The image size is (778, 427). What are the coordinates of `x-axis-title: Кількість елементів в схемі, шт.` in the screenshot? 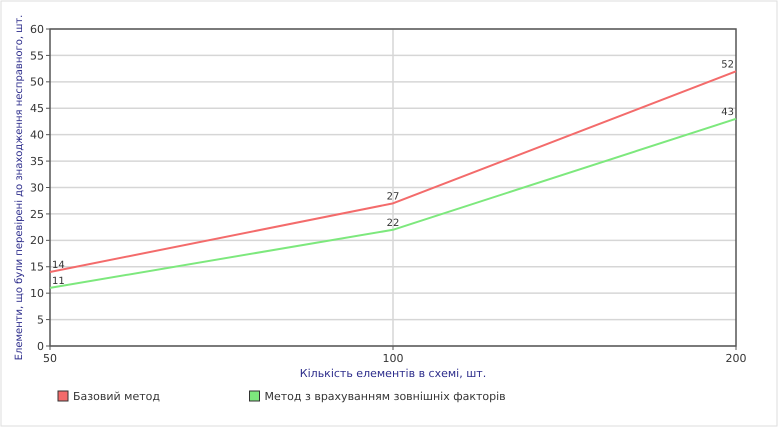 It's located at (393, 373).